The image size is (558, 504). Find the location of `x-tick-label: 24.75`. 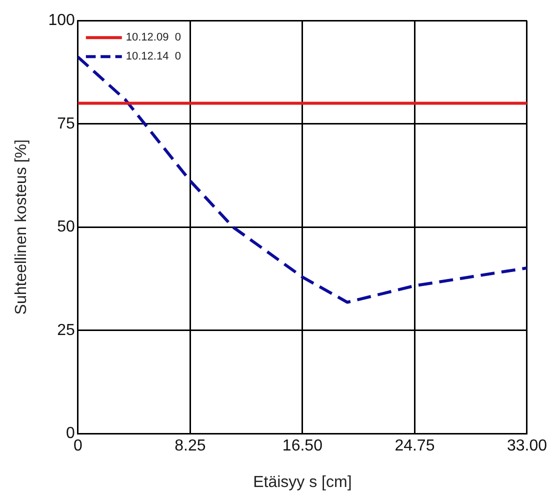

x-tick-label: 24.75 is located at coordinates (414, 446).